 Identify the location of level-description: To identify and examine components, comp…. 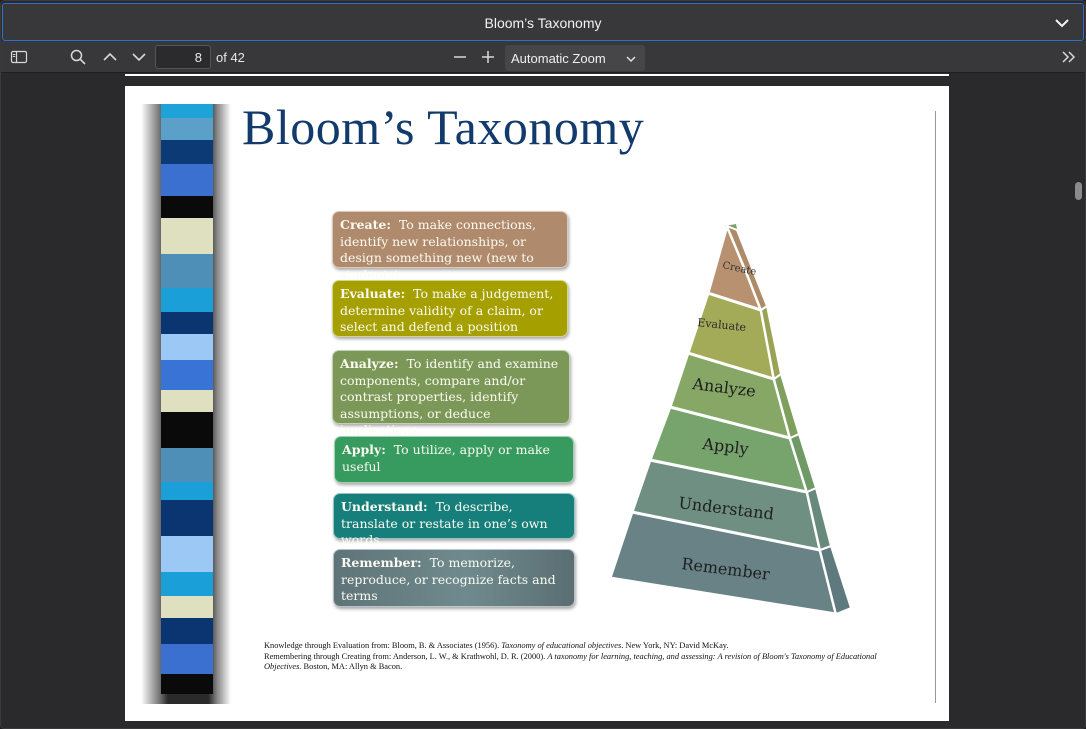
(449, 396).